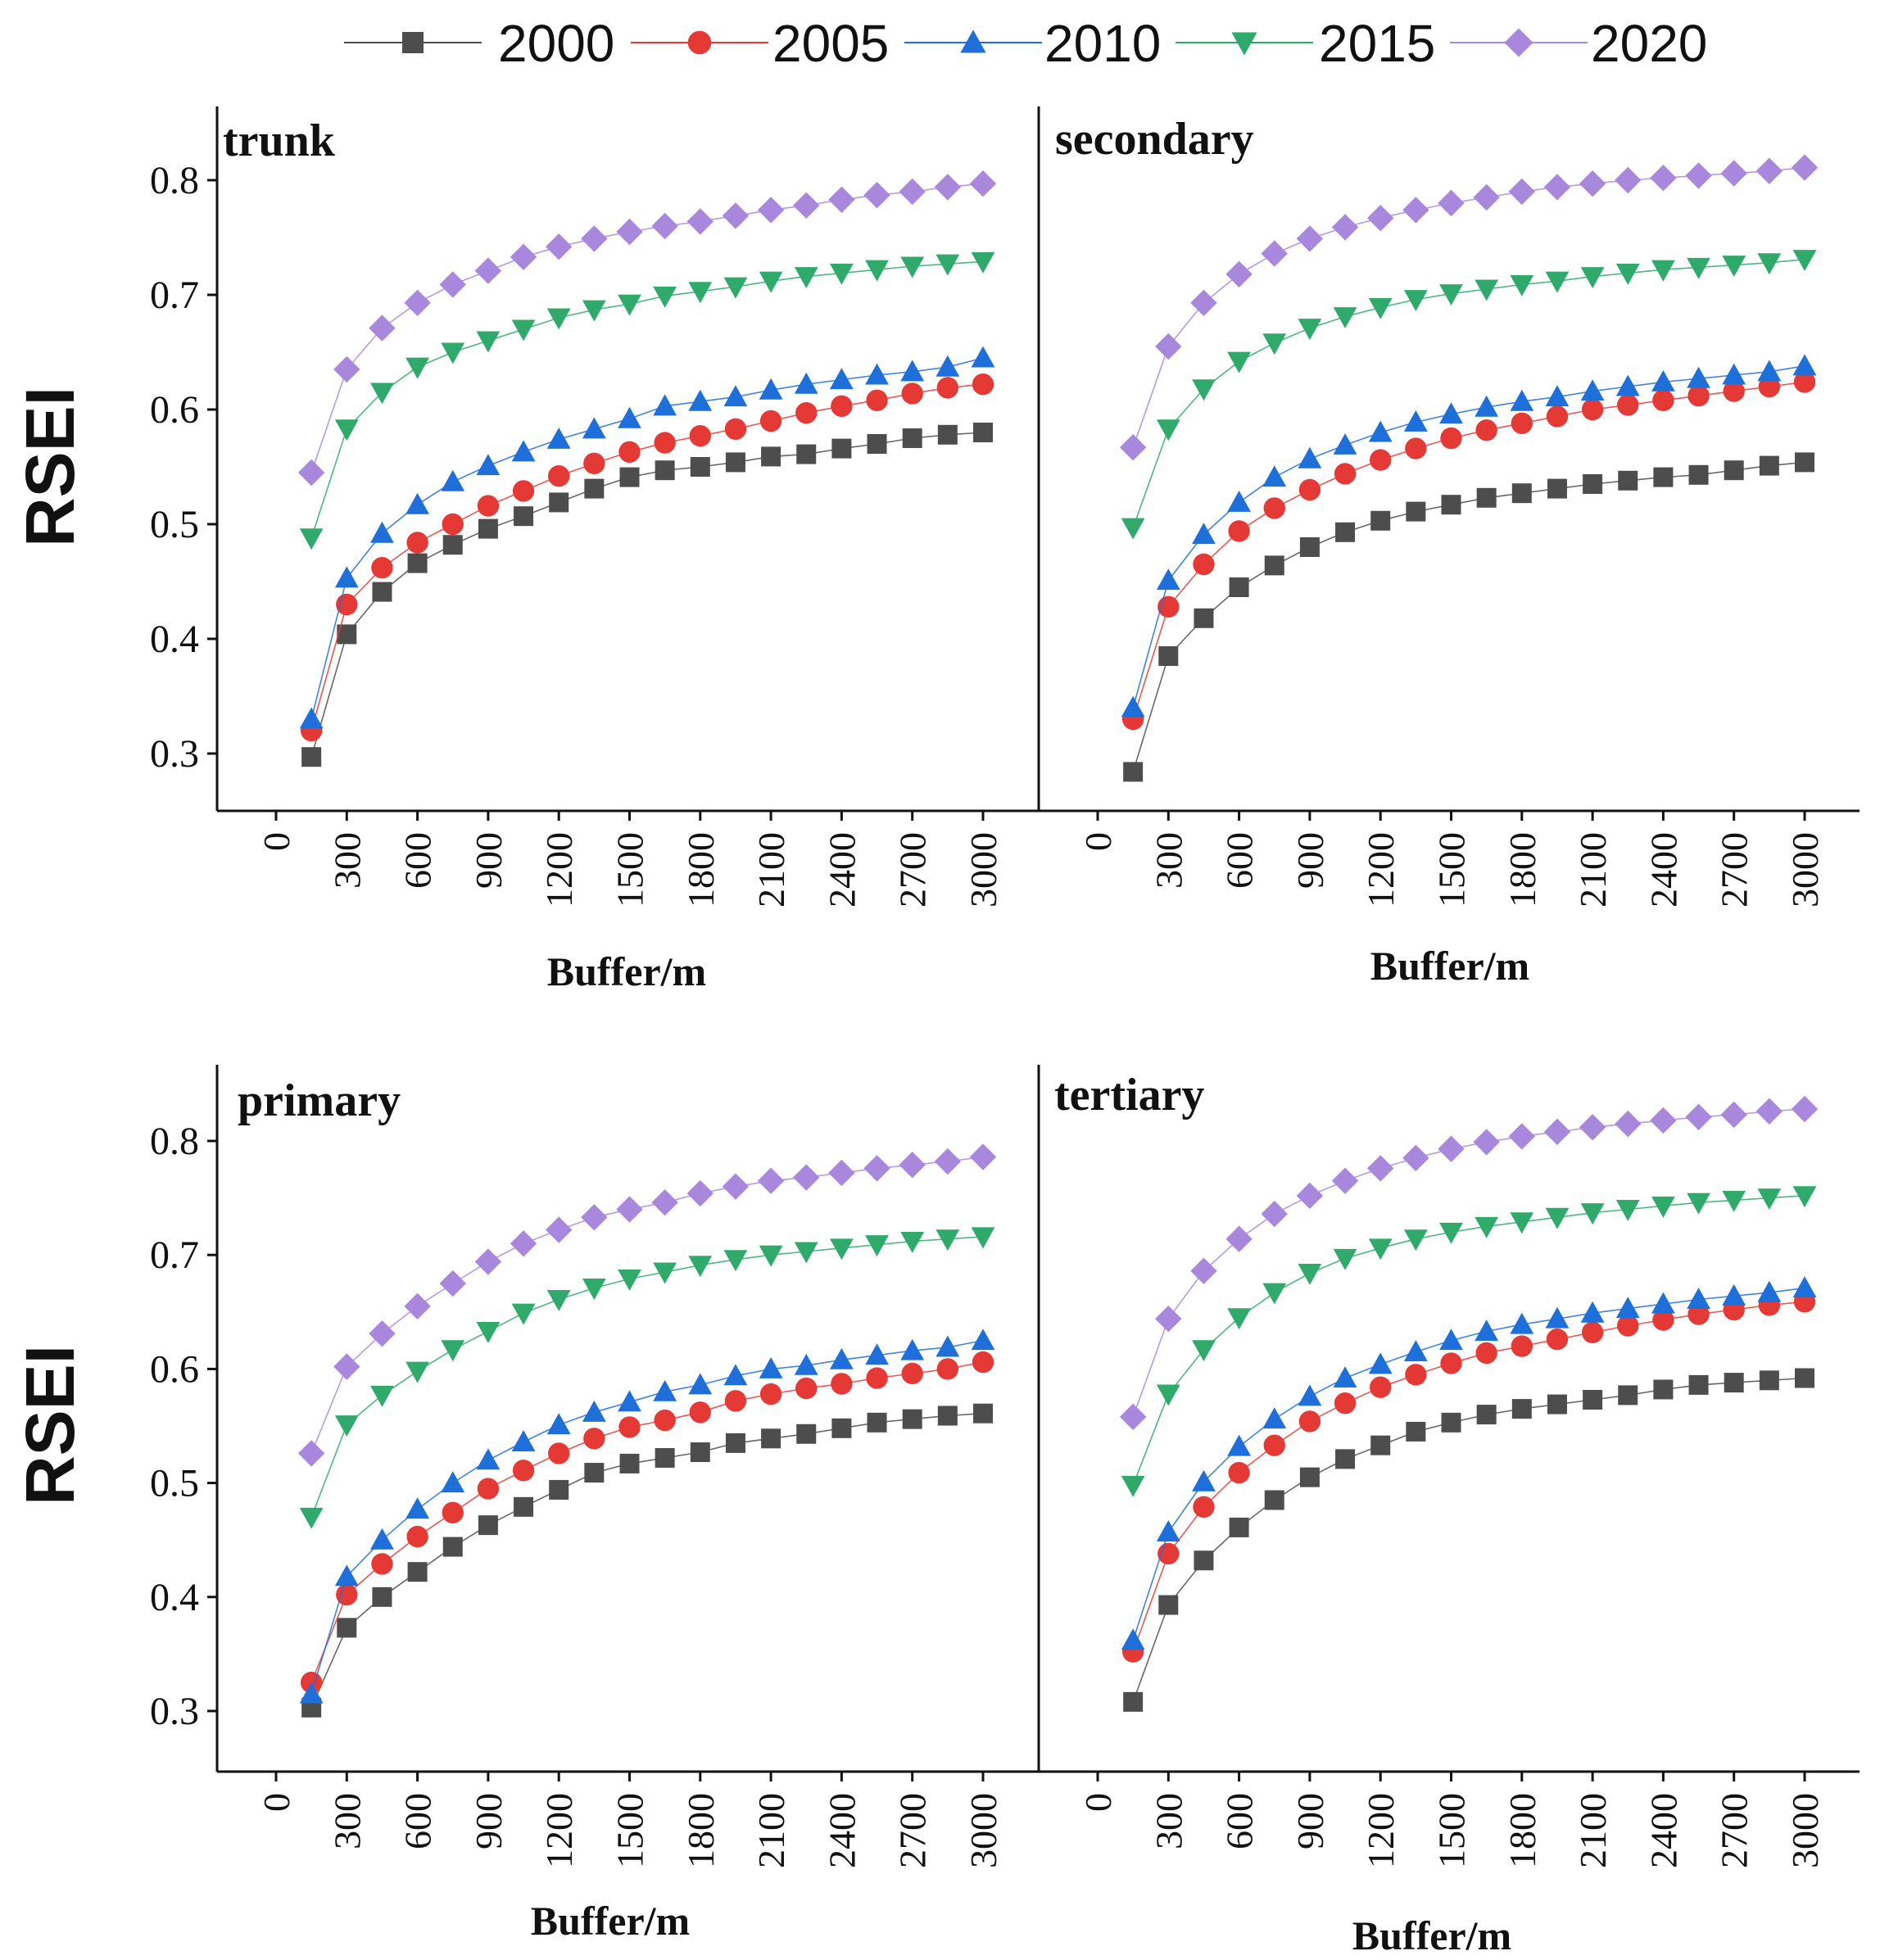 The image size is (1880, 1960). I want to click on legend-marker-triangle-up, so click(973, 41).